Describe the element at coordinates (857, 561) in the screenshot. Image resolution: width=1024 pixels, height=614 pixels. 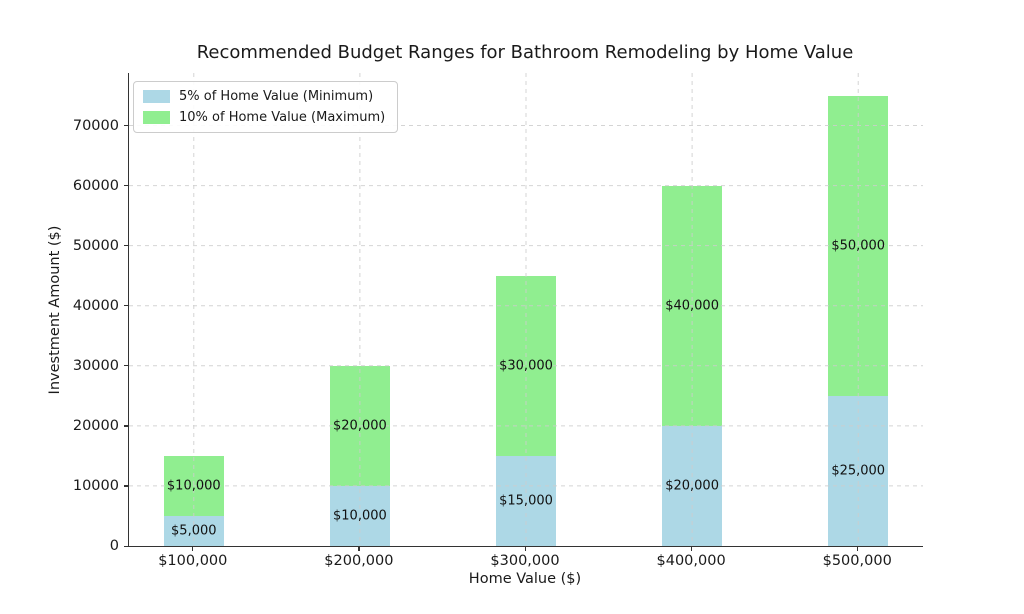
I see `x-tick-label: $500,000` at that location.